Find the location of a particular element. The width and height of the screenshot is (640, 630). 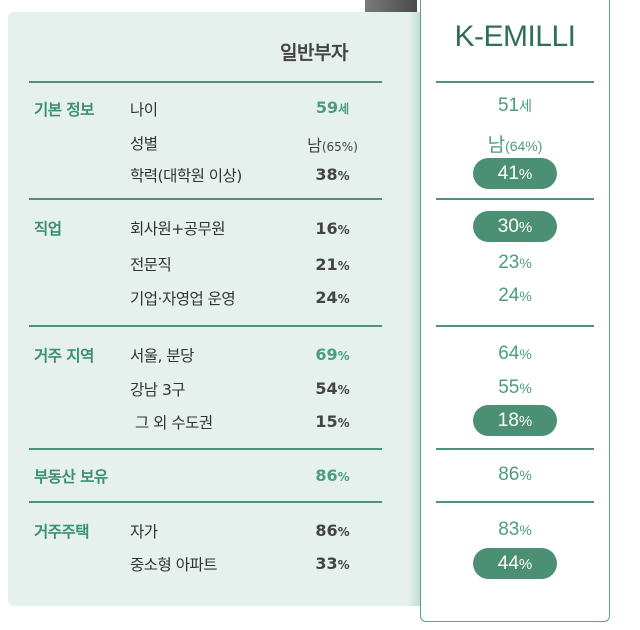

row-label: 나이 is located at coordinates (144, 110).